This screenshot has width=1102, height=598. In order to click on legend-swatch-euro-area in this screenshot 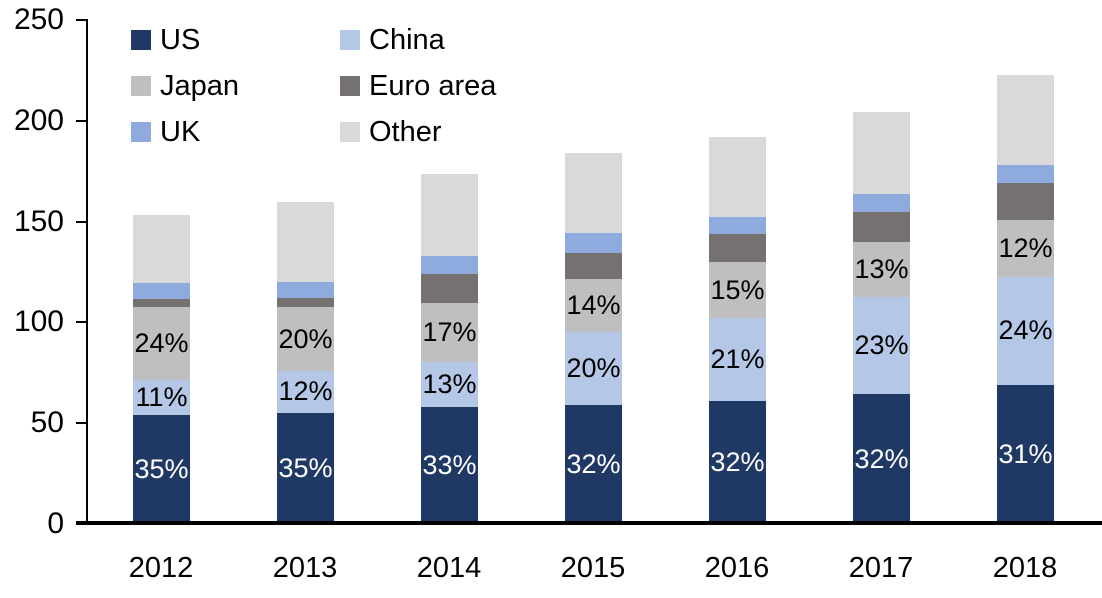, I will do `click(350, 86)`.